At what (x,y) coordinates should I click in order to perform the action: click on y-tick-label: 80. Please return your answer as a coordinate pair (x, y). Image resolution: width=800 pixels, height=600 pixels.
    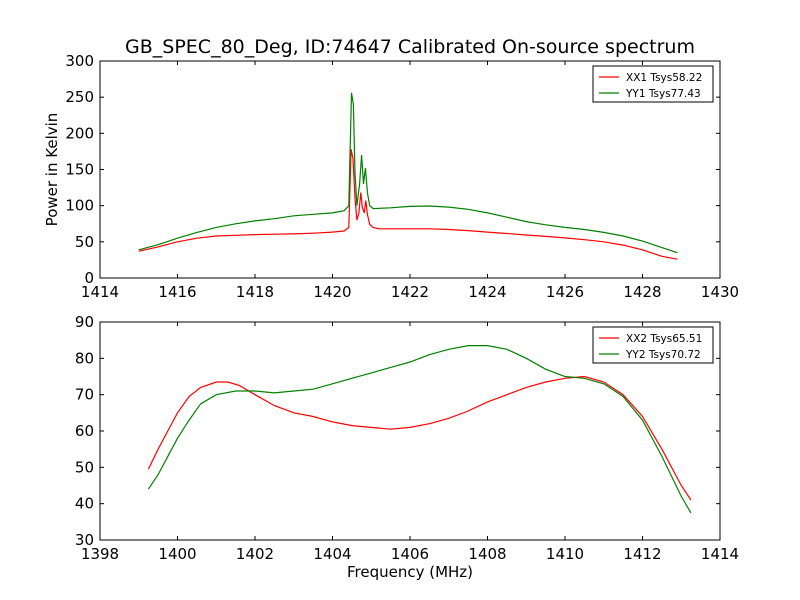
    Looking at the image, I should click on (84, 358).